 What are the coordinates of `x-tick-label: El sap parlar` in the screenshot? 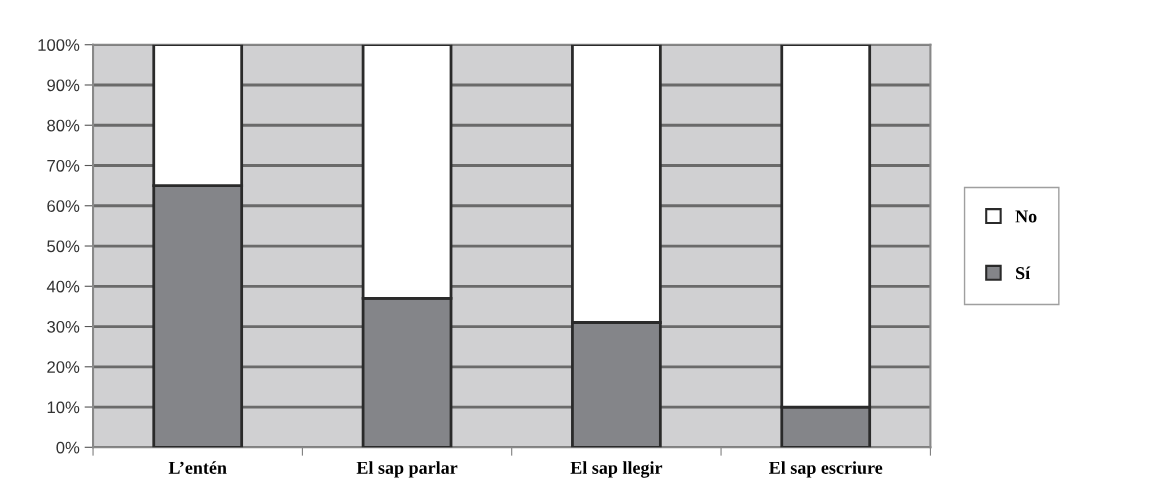 It's located at (407, 469).